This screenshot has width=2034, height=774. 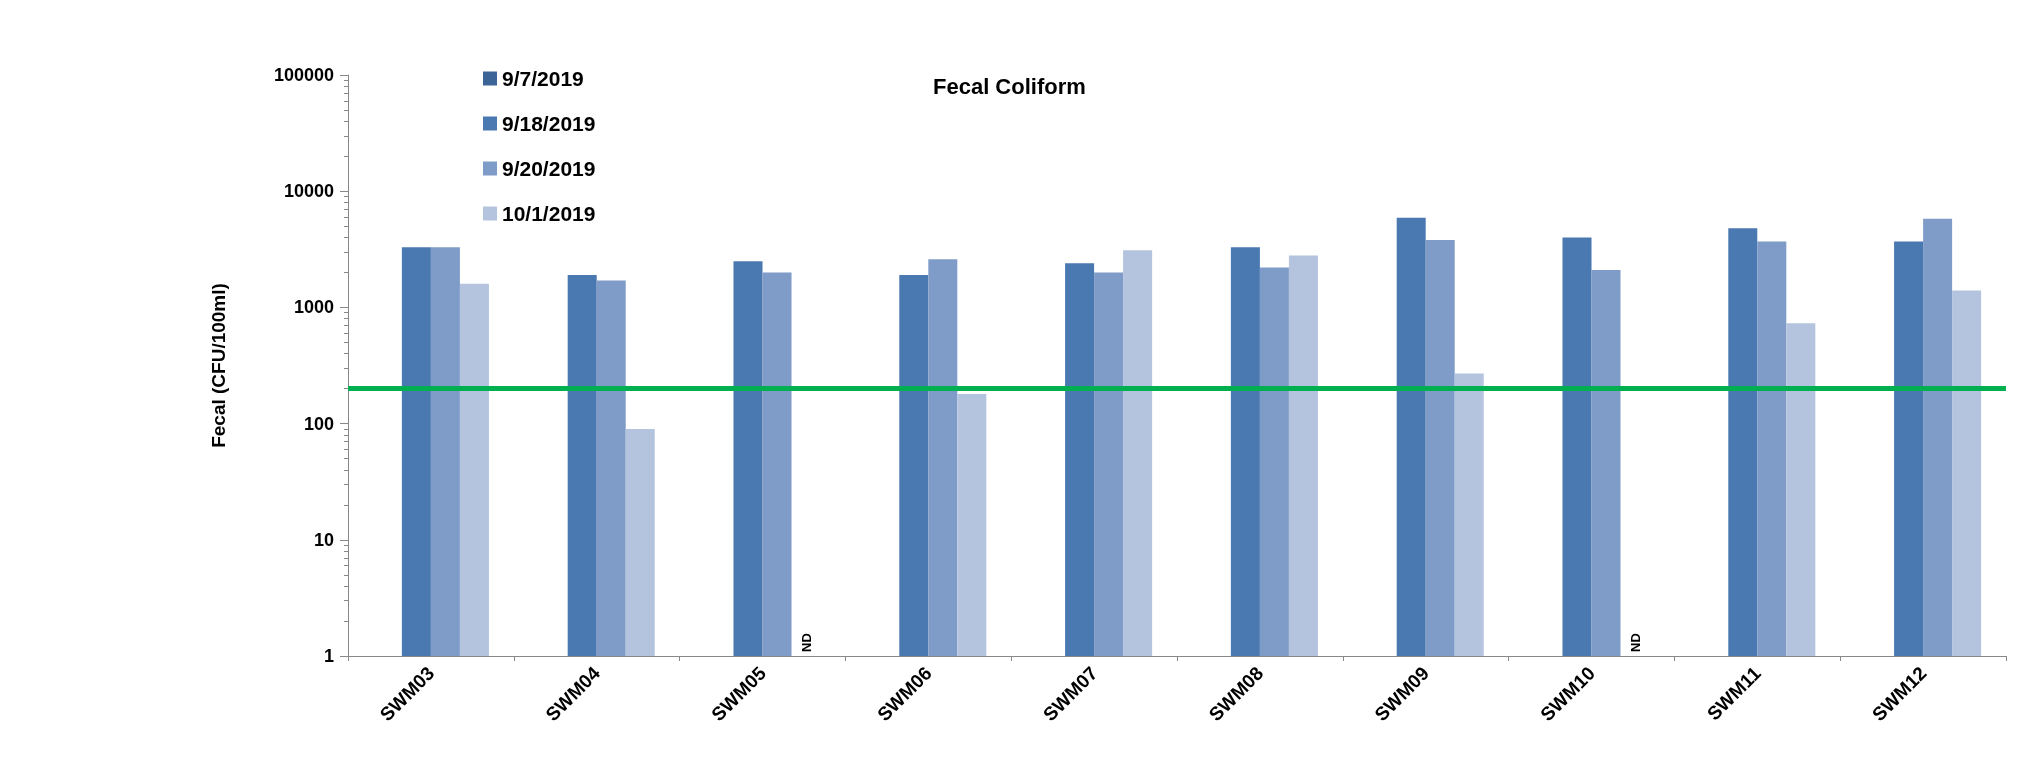 What do you see at coordinates (549, 123) in the screenshot?
I see `legend-label: 9/18/2019` at bounding box center [549, 123].